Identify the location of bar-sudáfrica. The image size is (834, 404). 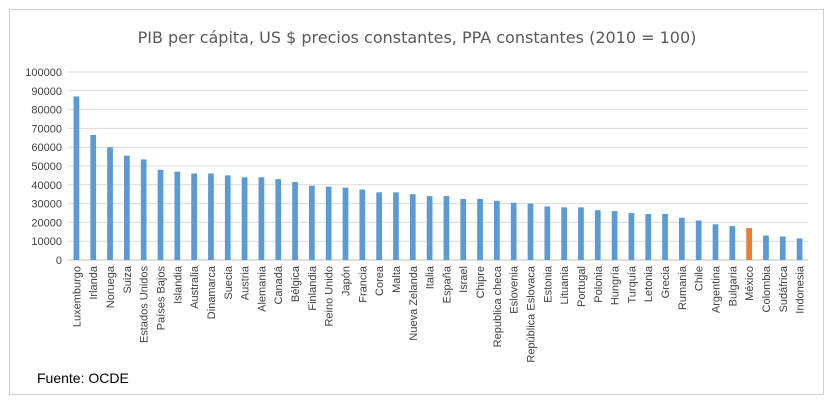
(782, 248).